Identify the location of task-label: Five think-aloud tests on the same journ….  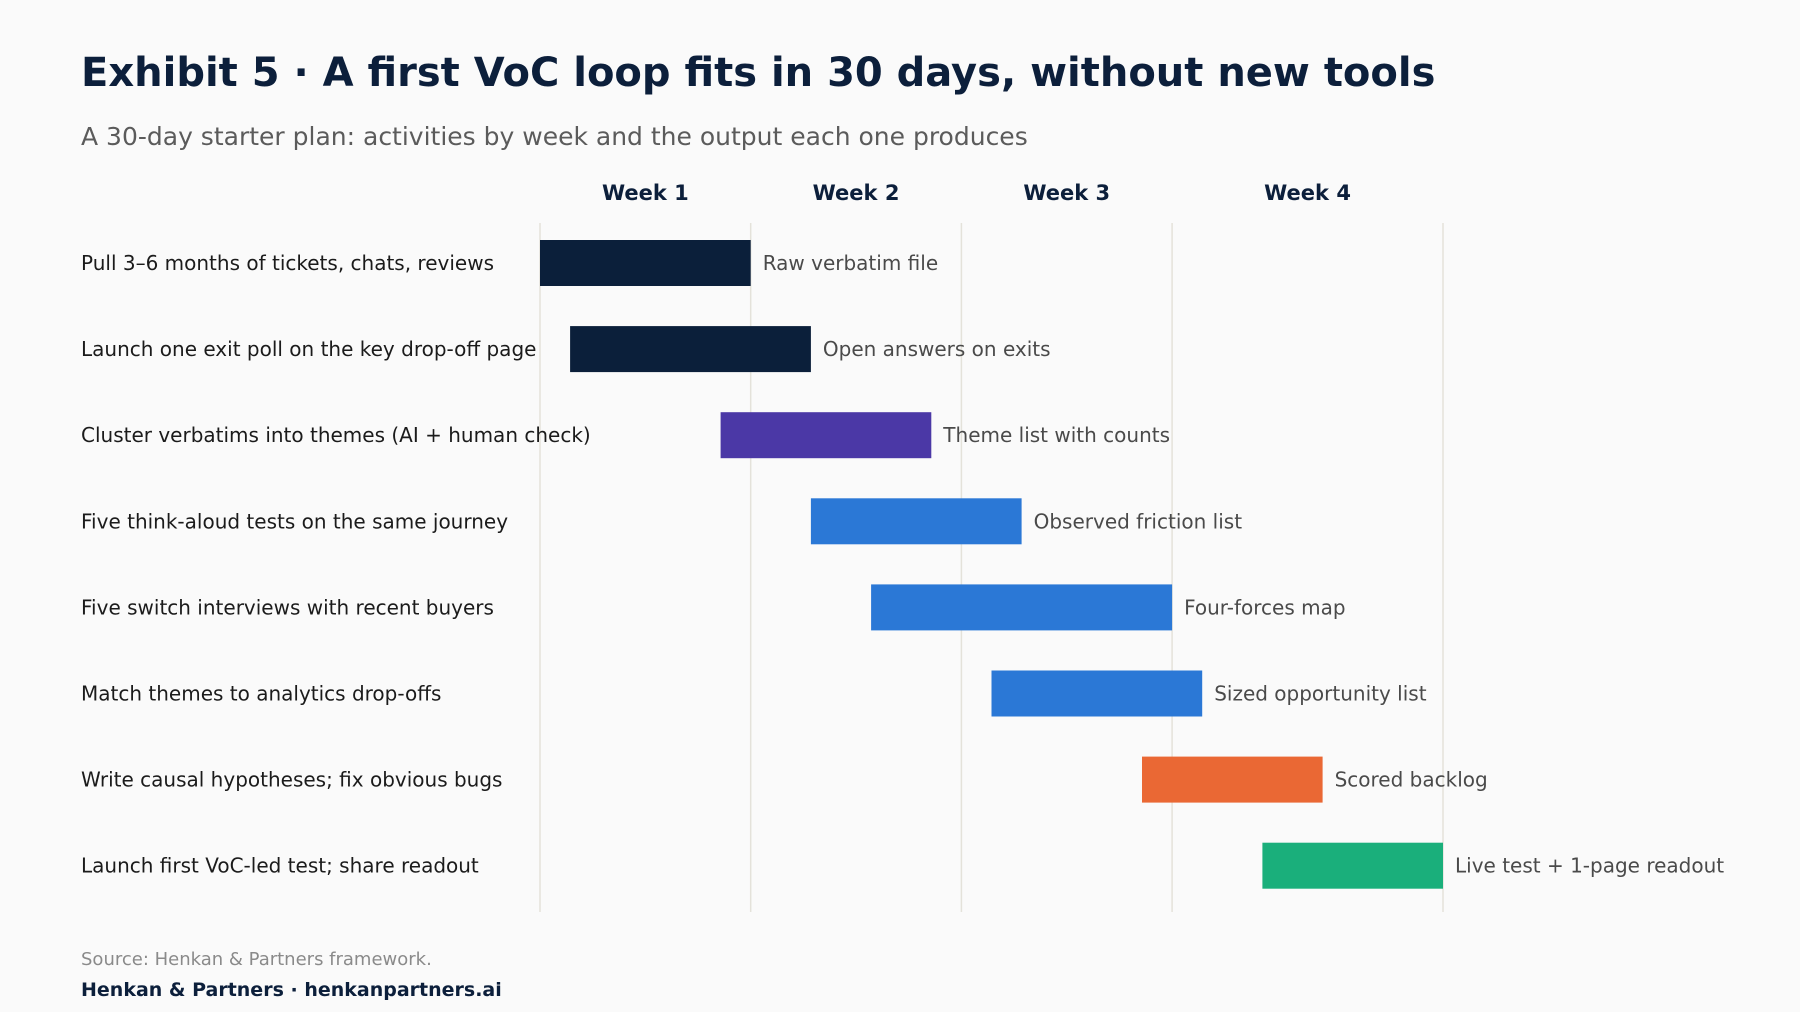
(294, 521).